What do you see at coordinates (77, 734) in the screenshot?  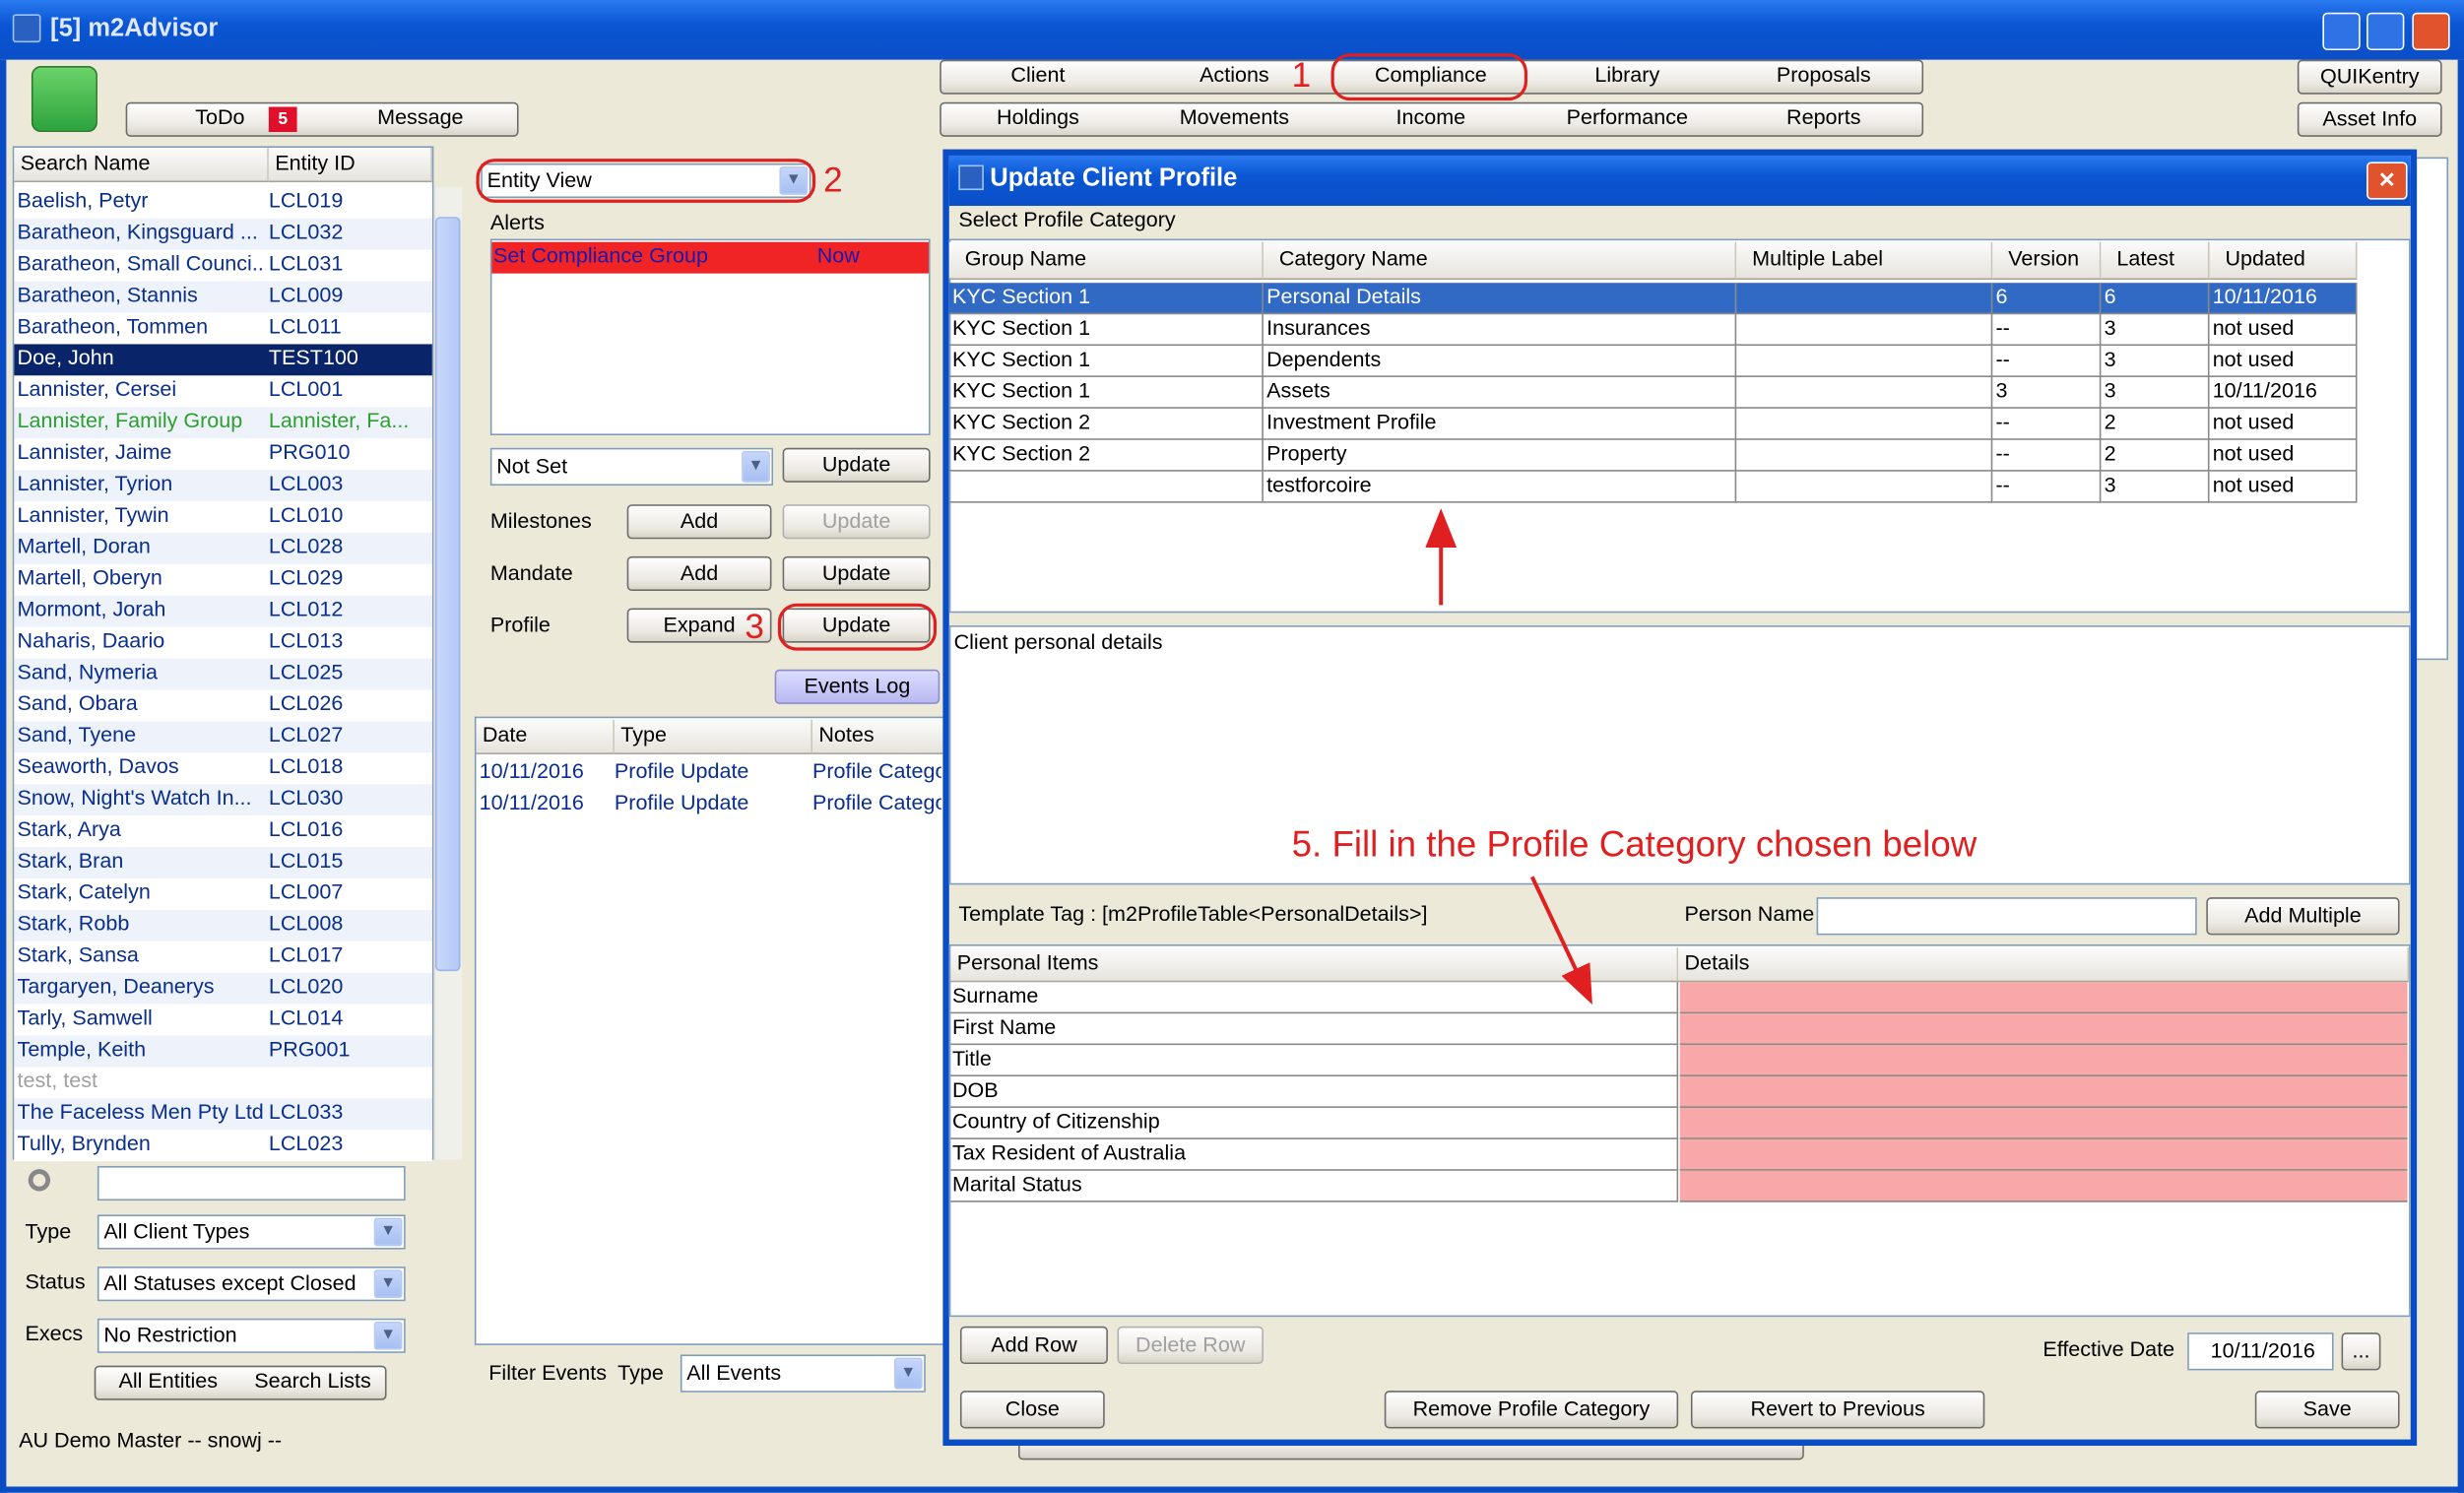 I see `client-name: Sand, Tyene` at bounding box center [77, 734].